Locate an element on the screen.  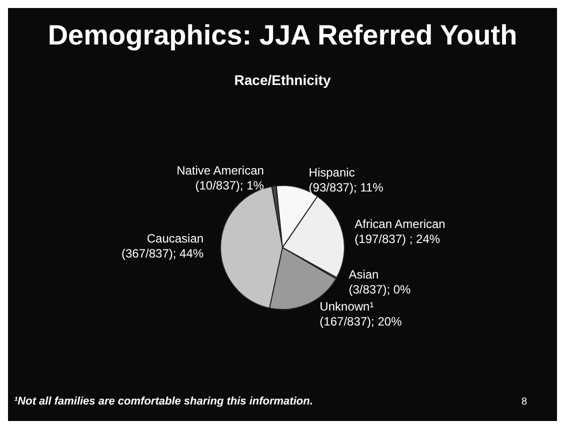
slice-label: Hispanic is located at coordinates (331, 172).